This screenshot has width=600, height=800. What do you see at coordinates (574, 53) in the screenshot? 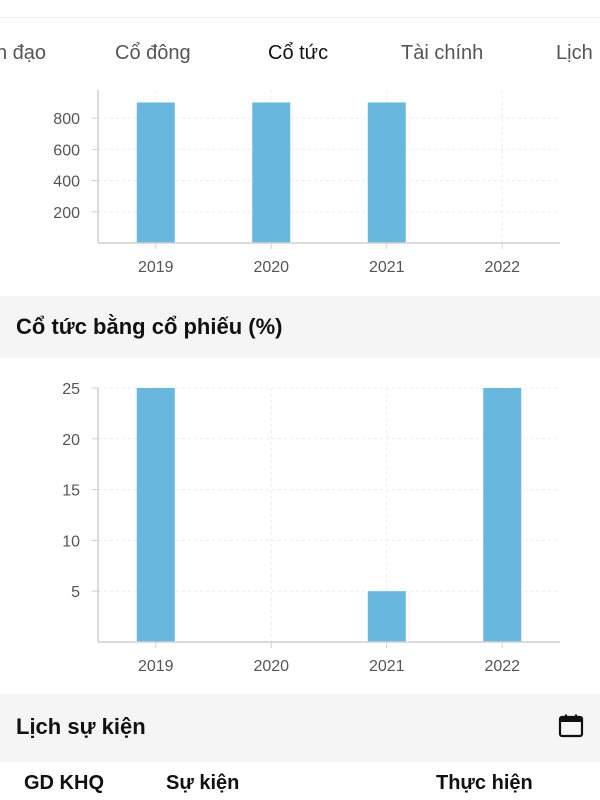
I see `tab-calendar: Lịch` at bounding box center [574, 53].